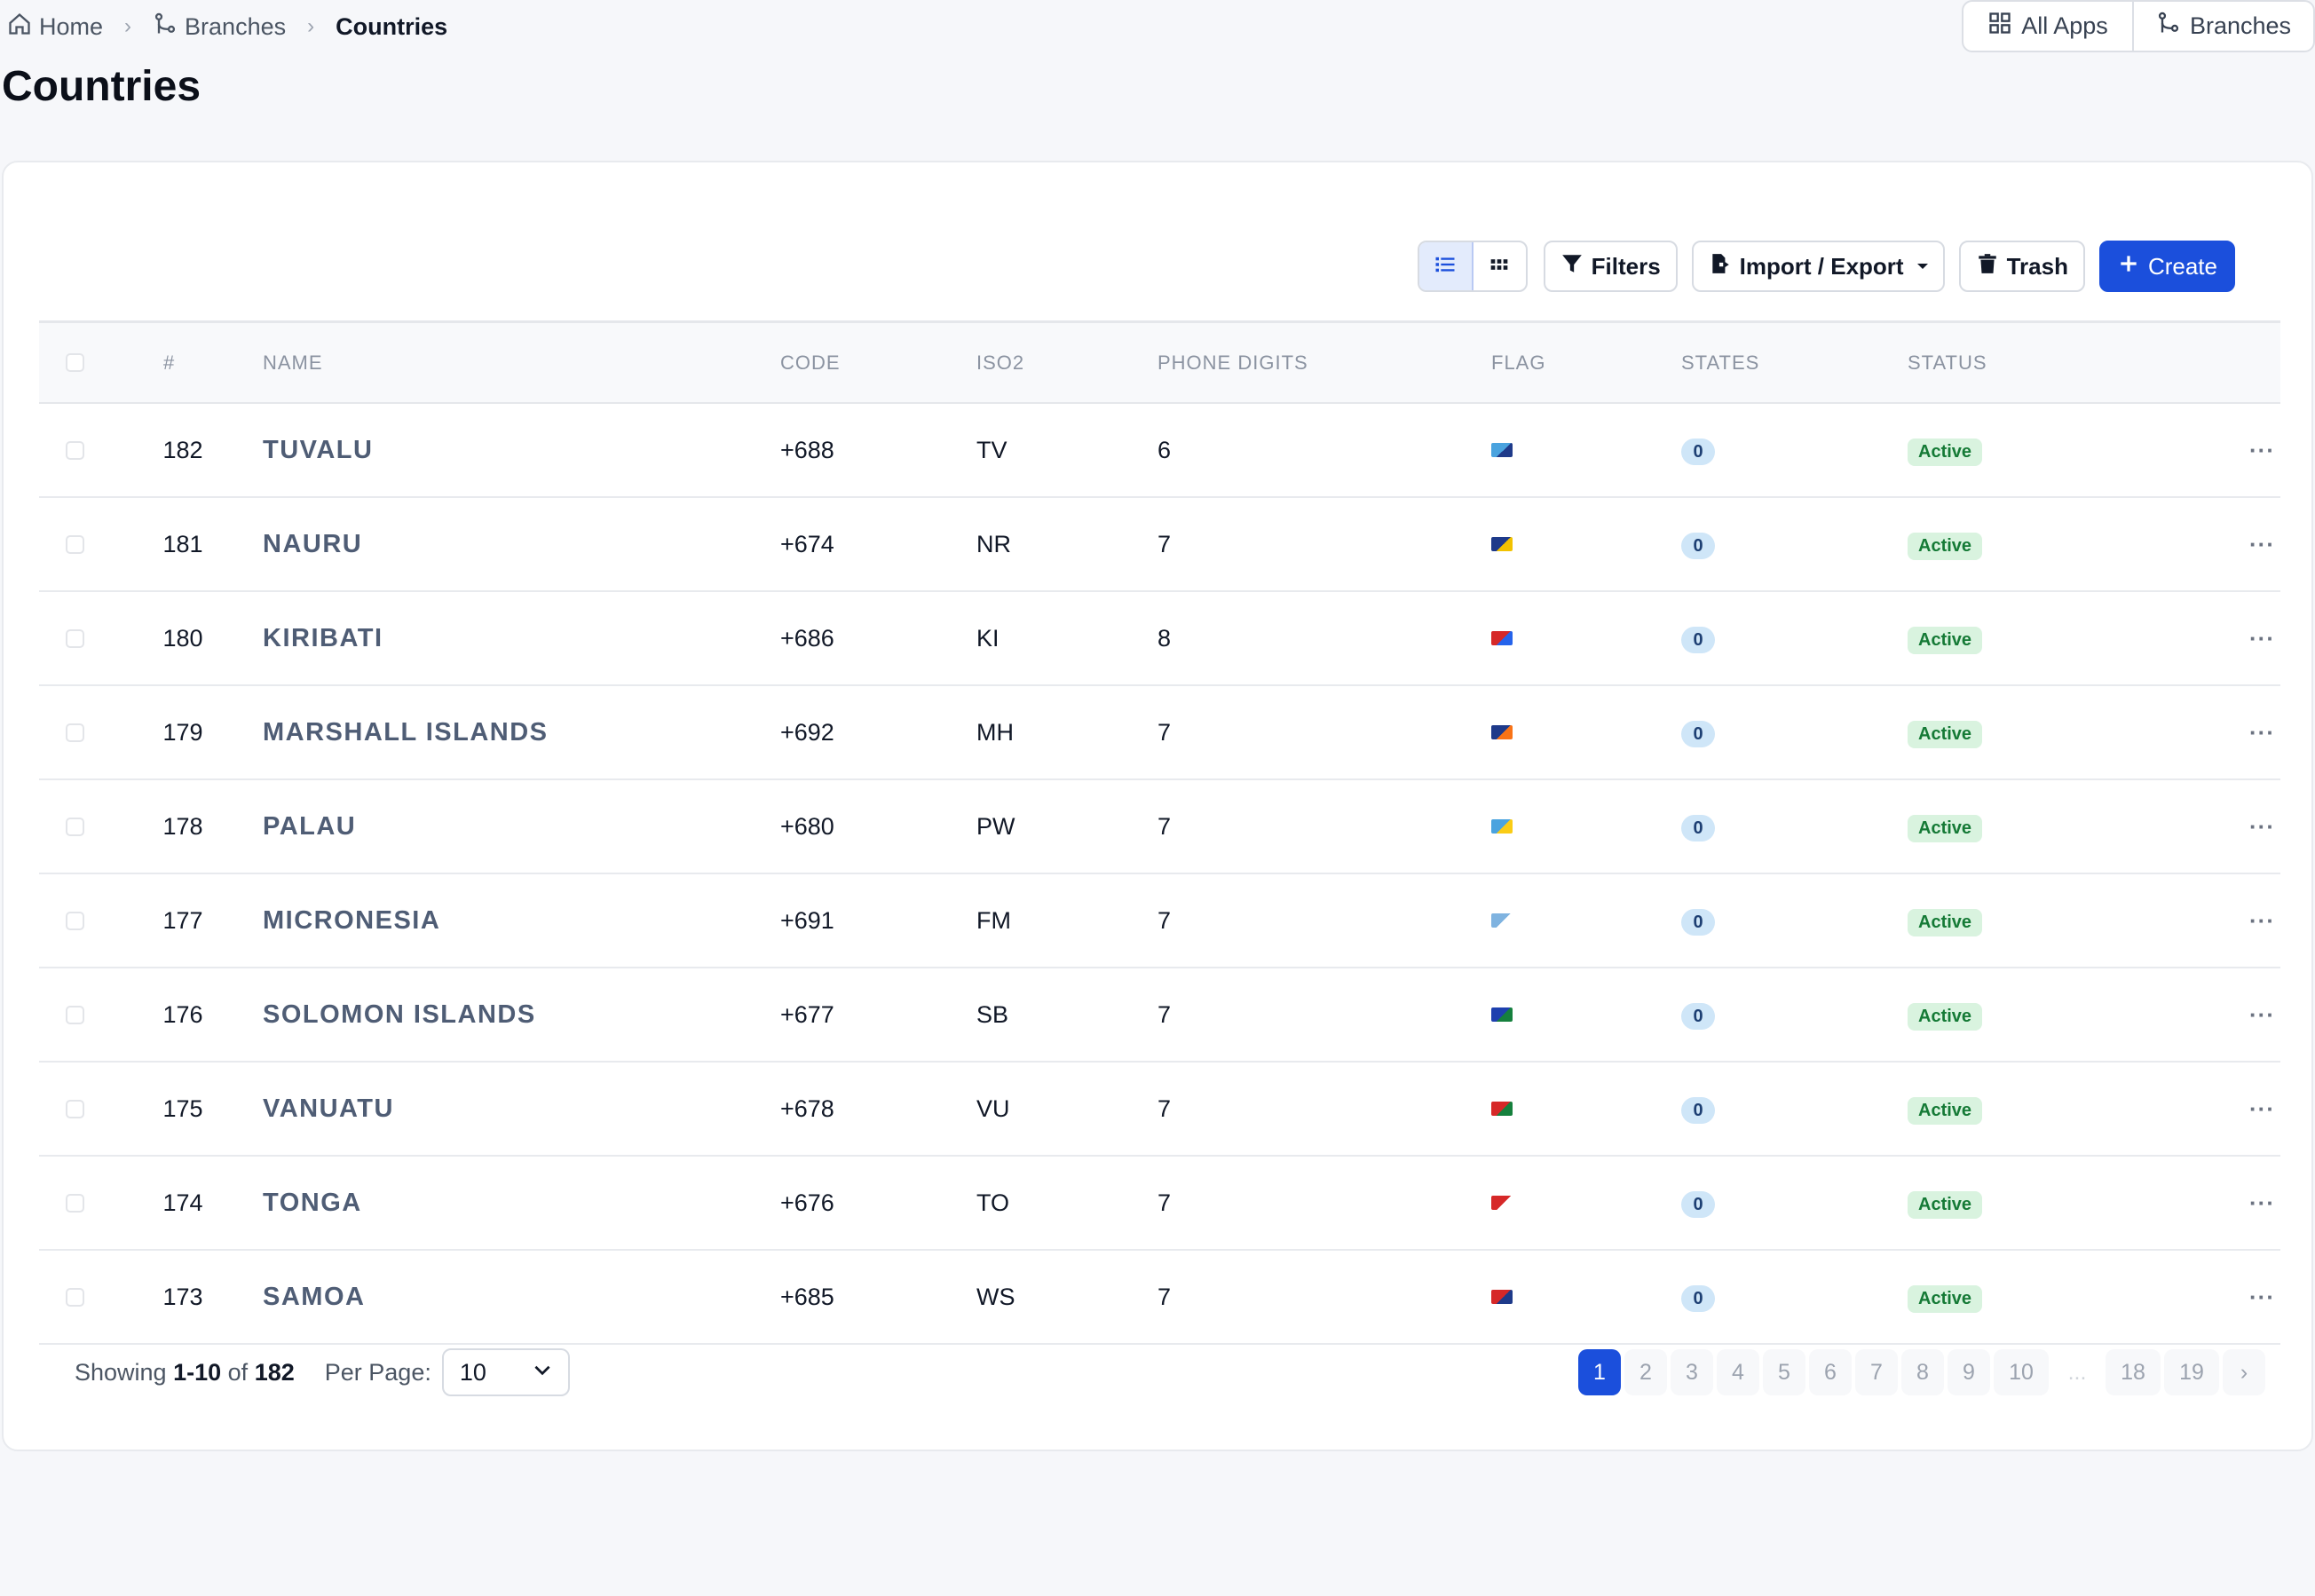  What do you see at coordinates (807, 920) in the screenshot?
I see `country-code: +691` at bounding box center [807, 920].